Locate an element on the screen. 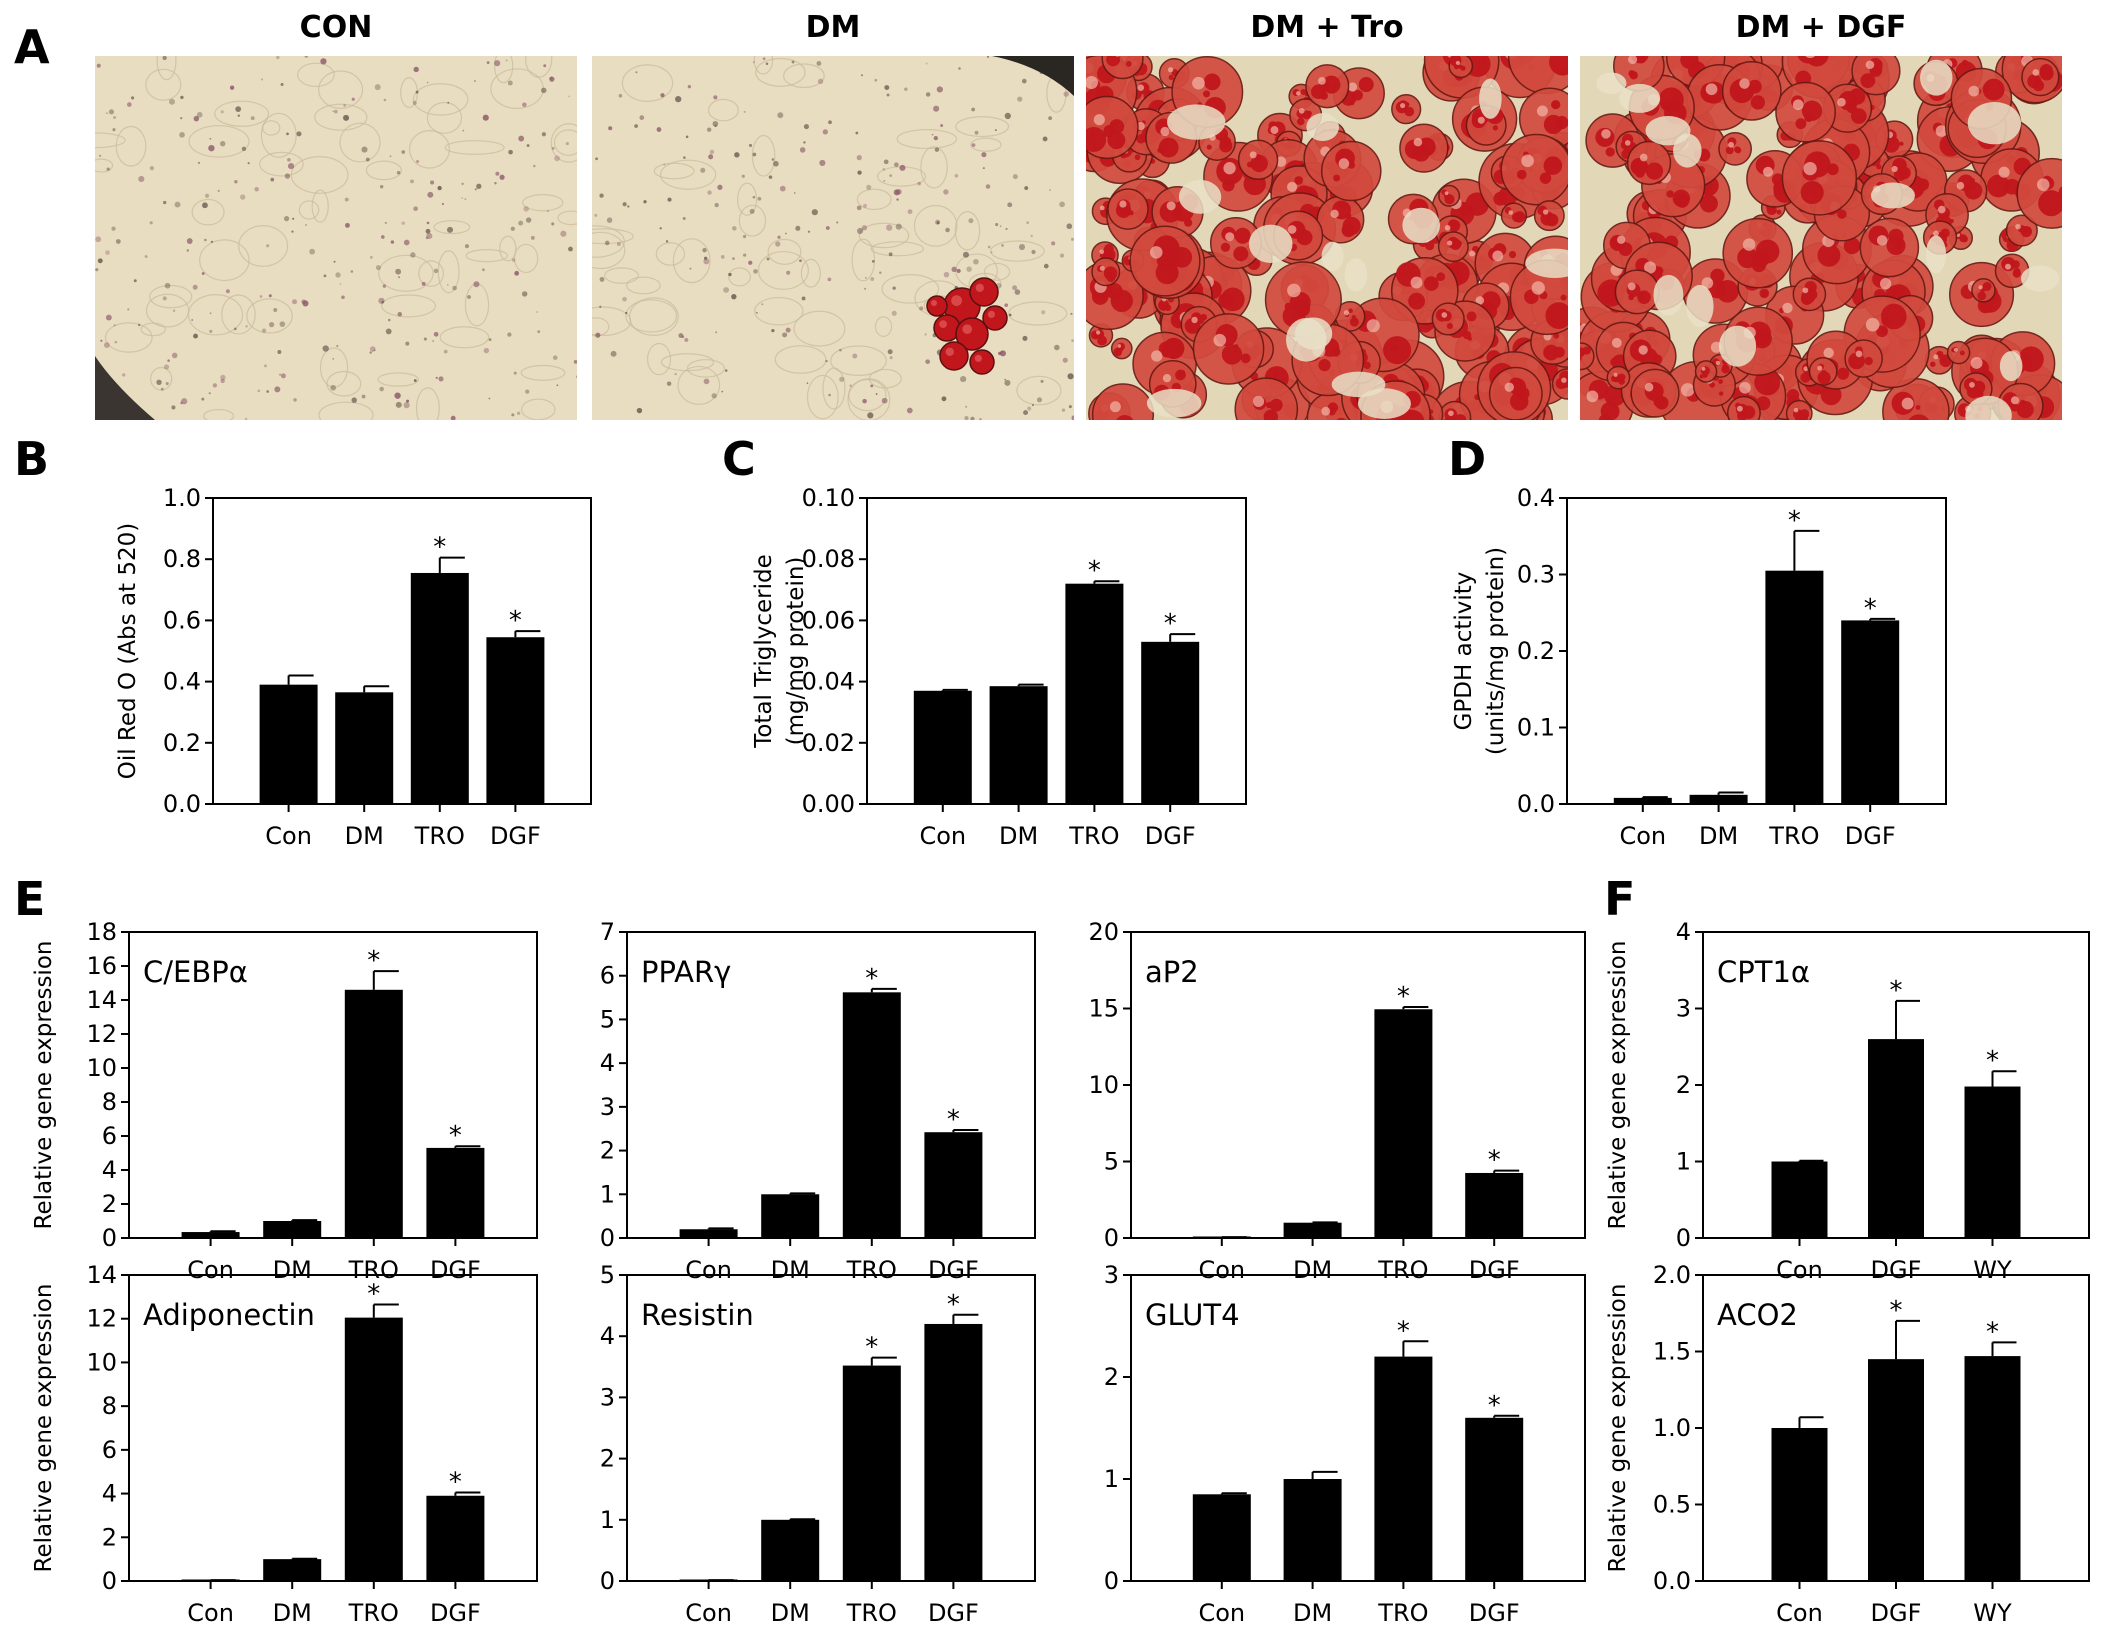 Image resolution: width=2126 pixels, height=1644 pixels. y-tick-label: 0.10 is located at coordinates (828, 498).